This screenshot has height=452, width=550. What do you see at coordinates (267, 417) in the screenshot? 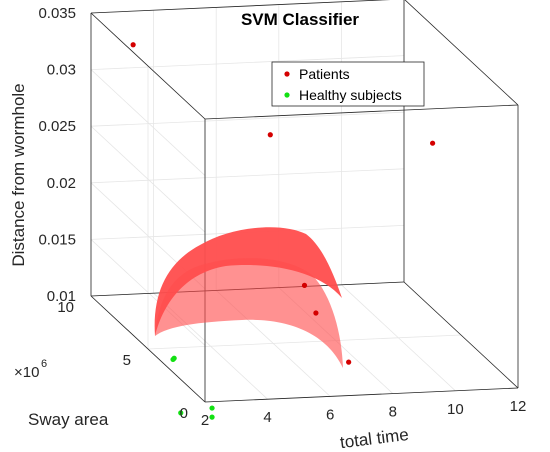
I see `x-tick-label: 4` at bounding box center [267, 417].